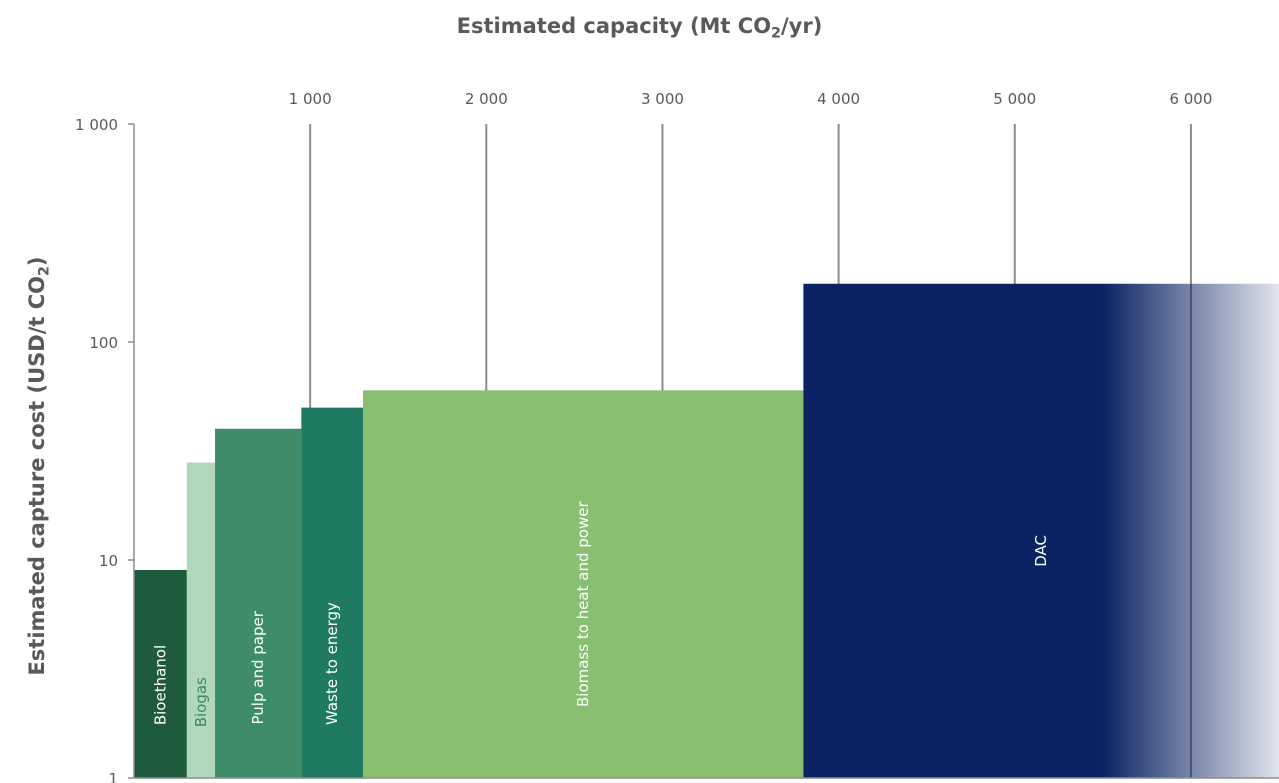 This screenshot has width=1279, height=783. What do you see at coordinates (332, 663) in the screenshot?
I see `bar-label: Waste to energy` at bounding box center [332, 663].